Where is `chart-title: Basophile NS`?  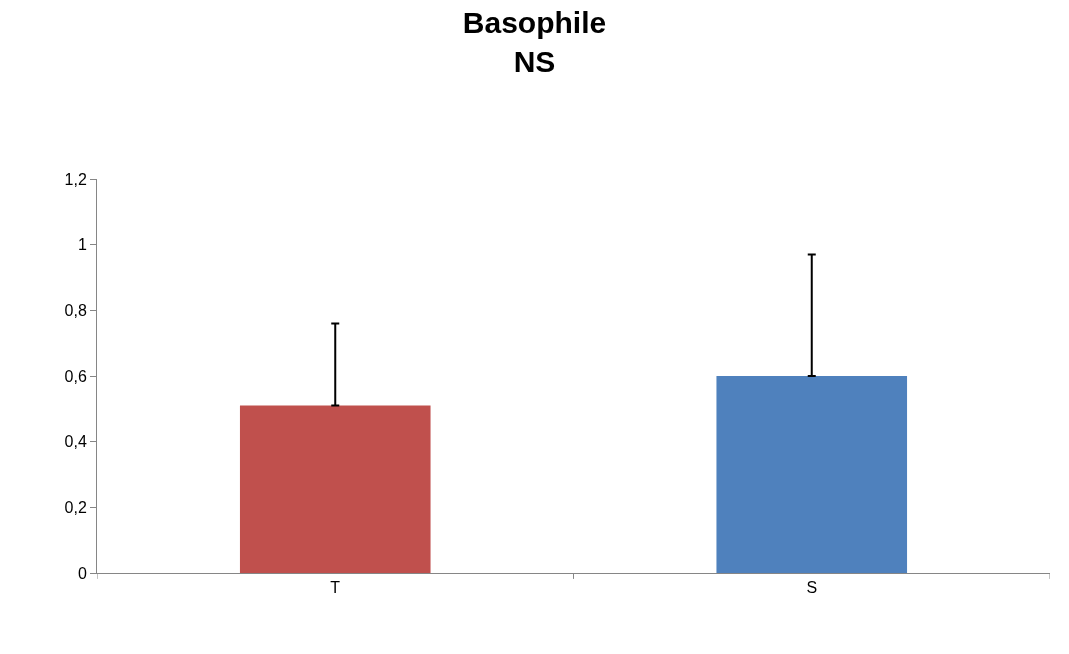
chart-title: Basophile NS is located at coordinates (534, 41).